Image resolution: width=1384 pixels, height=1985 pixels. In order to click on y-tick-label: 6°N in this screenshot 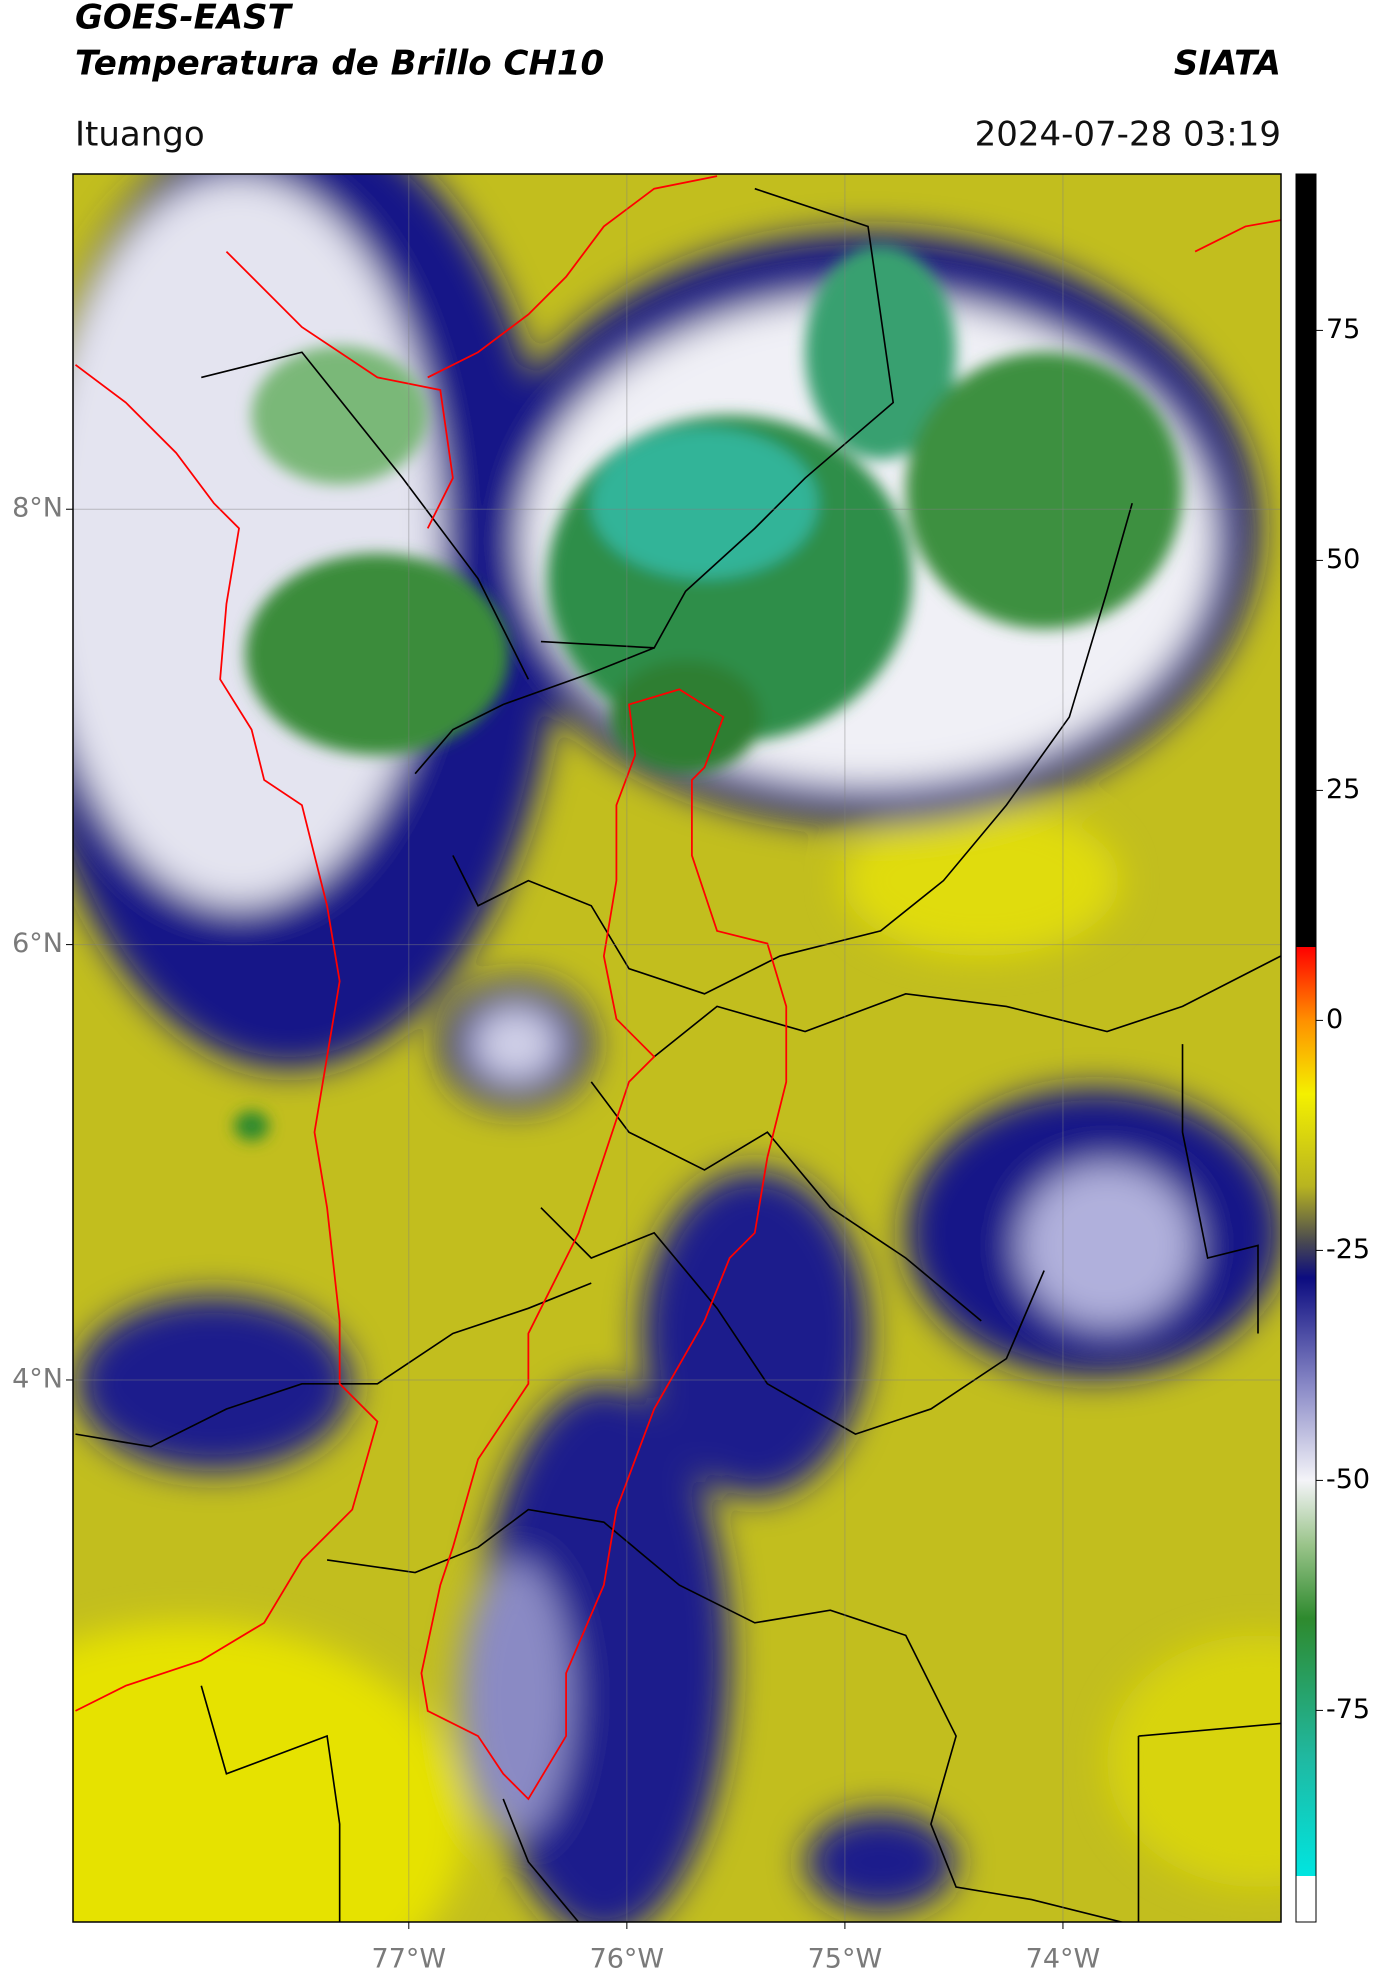, I will do `click(37, 943)`.